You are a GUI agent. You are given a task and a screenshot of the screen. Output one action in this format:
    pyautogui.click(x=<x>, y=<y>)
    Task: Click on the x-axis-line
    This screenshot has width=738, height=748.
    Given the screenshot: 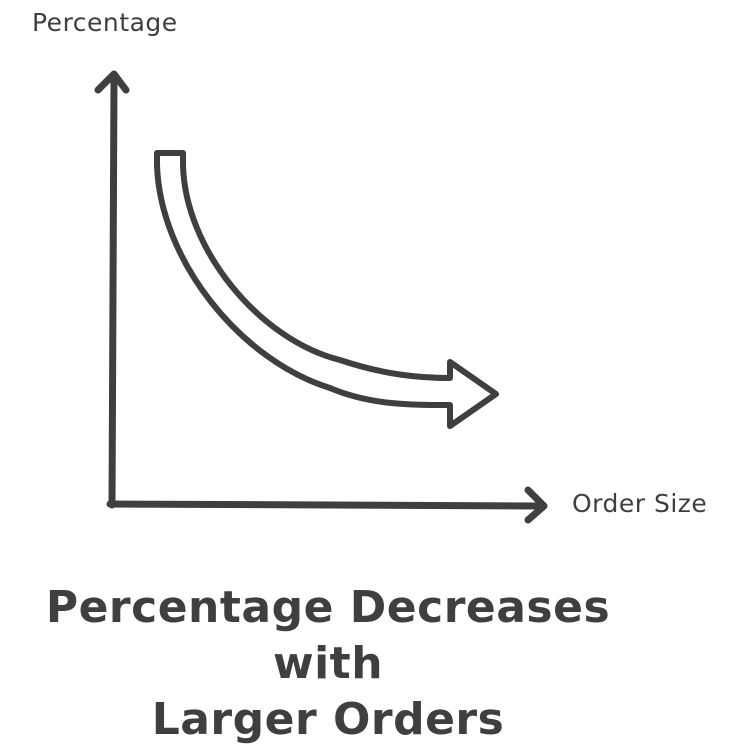 What is the action you would take?
    pyautogui.click(x=325, y=505)
    